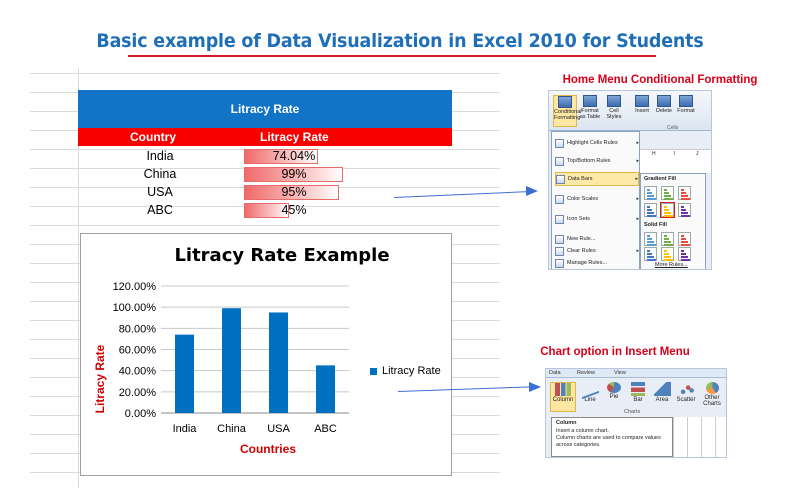 Image resolution: width=800 pixels, height=488 pixels. What do you see at coordinates (597, 199) in the screenshot?
I see `menu-color-scales: Color Scales ▸` at bounding box center [597, 199].